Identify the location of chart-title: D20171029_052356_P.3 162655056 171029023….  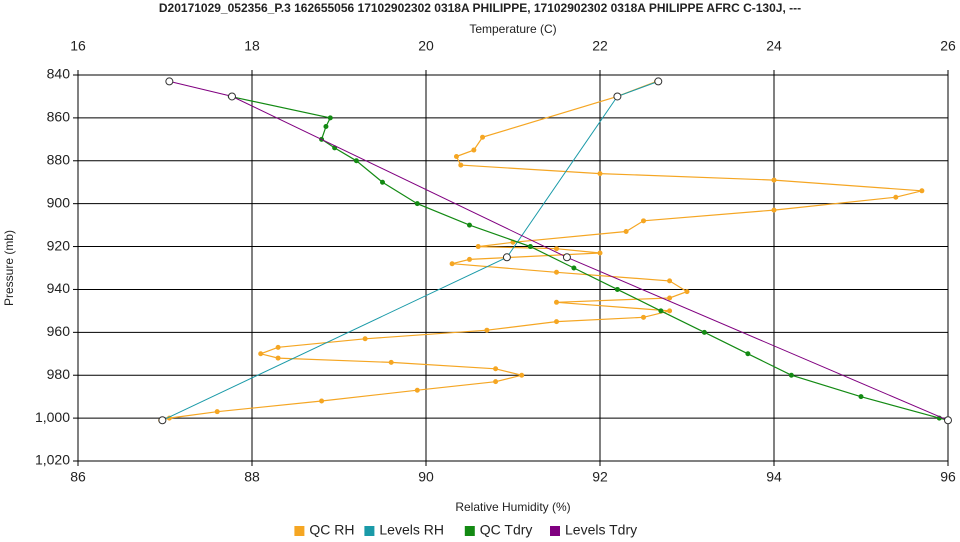
(480, 8).